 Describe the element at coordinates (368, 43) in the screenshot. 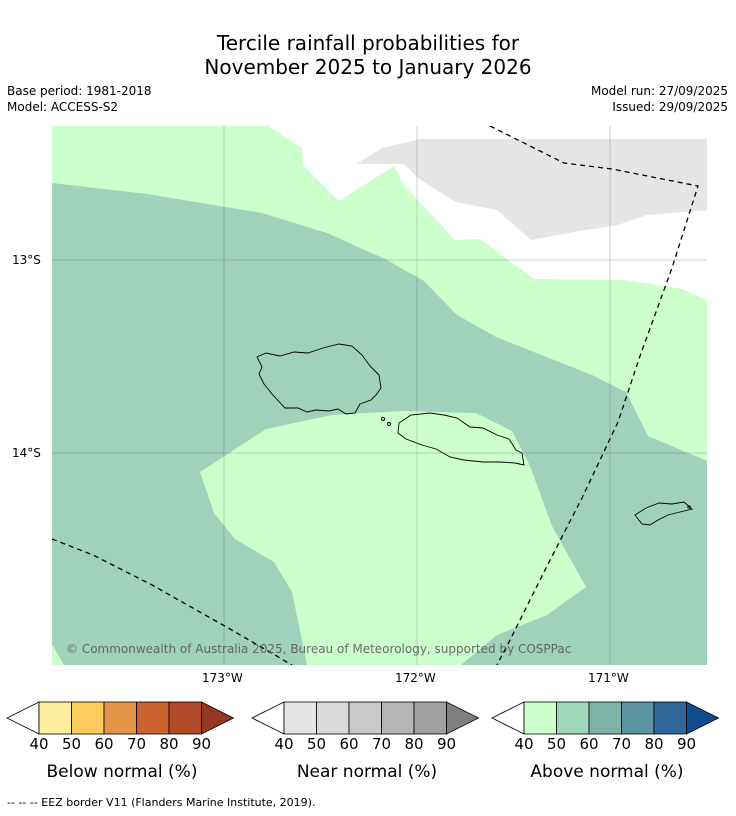

I see `title-line-1: Tercile rainfall probabilities for` at that location.